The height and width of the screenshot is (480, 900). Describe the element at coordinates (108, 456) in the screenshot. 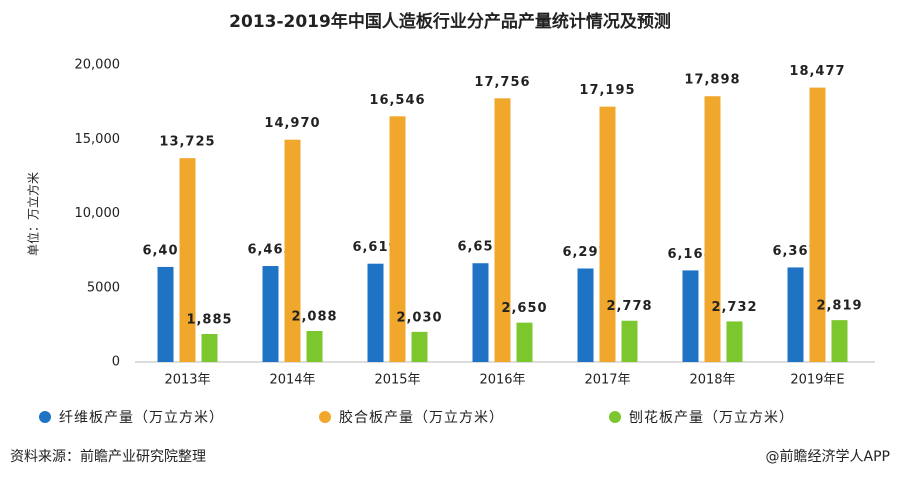

I see `source: 资料来源：前瞻产业研究院整理` at that location.